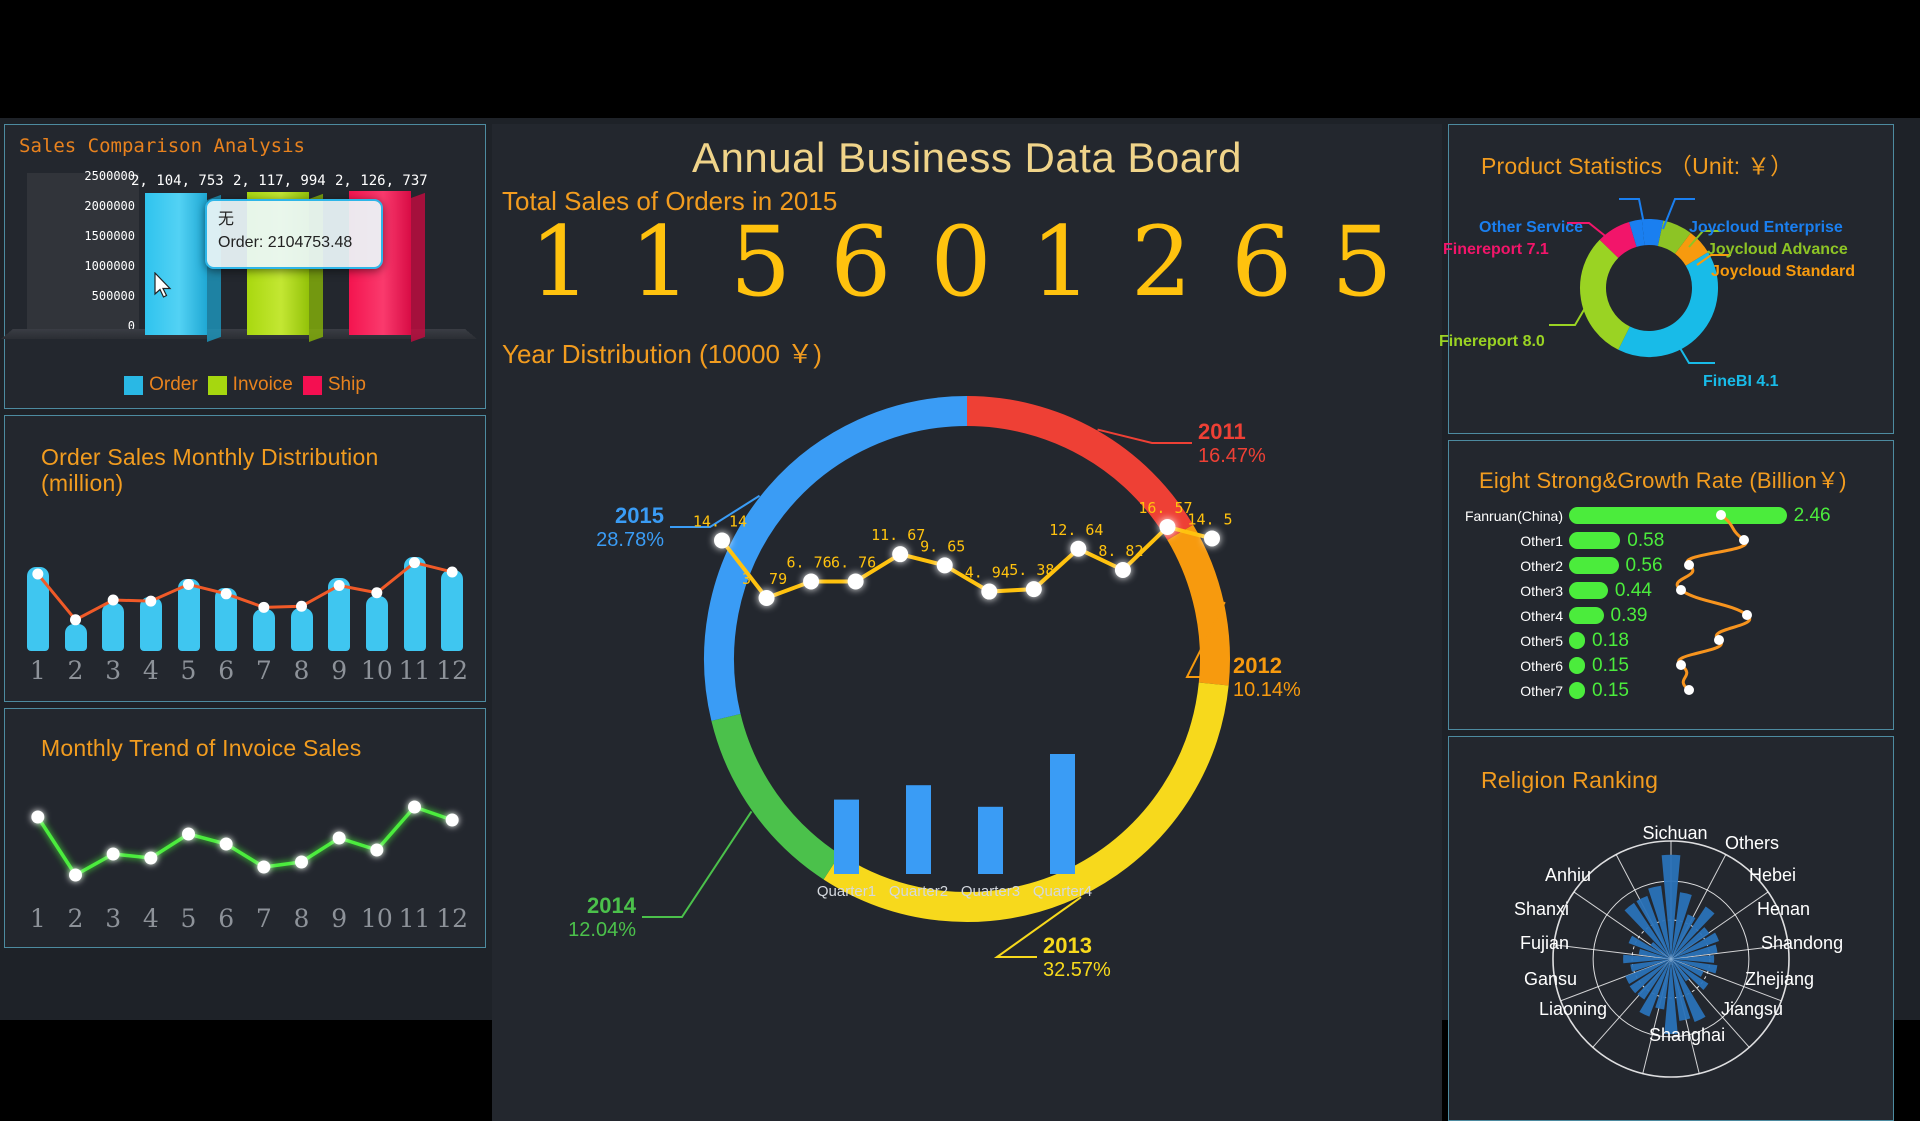  What do you see at coordinates (1783, 271) in the screenshot?
I see `product-label-joycloud-standard: Joycloud Standard` at bounding box center [1783, 271].